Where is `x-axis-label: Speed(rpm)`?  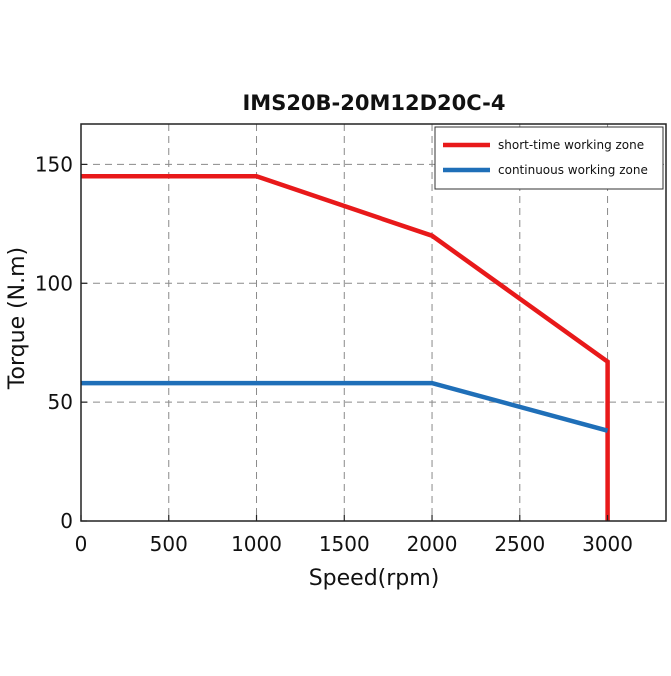
x-axis-label: Speed(rpm) is located at coordinates (374, 578).